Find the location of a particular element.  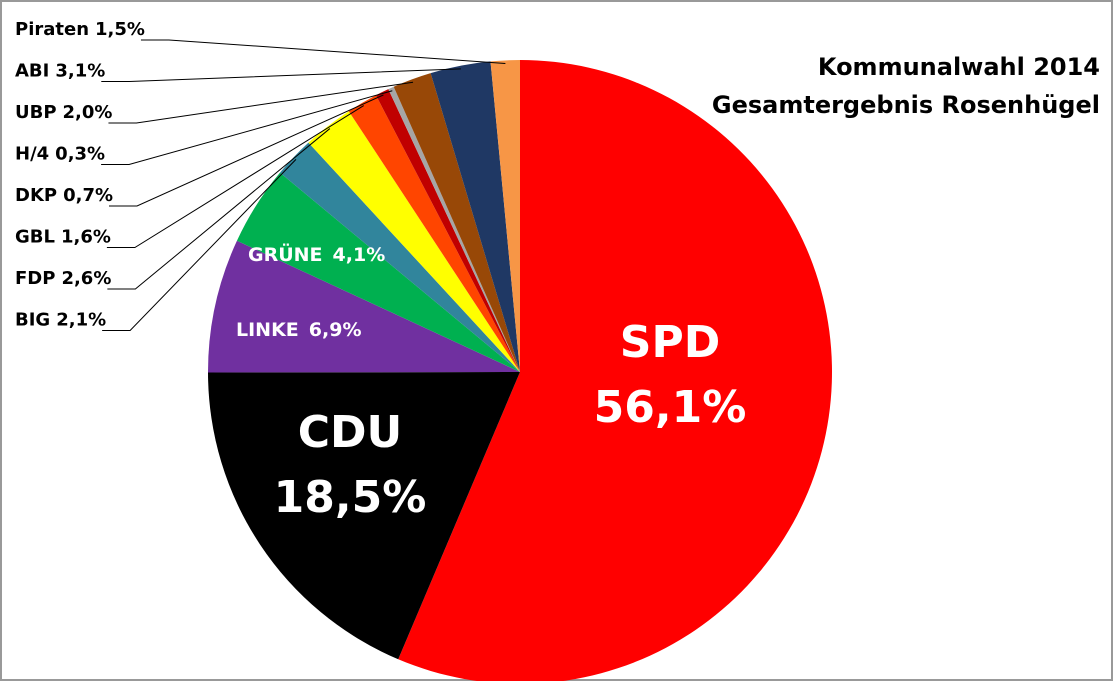

value-label: 2,0% is located at coordinates (88, 112).